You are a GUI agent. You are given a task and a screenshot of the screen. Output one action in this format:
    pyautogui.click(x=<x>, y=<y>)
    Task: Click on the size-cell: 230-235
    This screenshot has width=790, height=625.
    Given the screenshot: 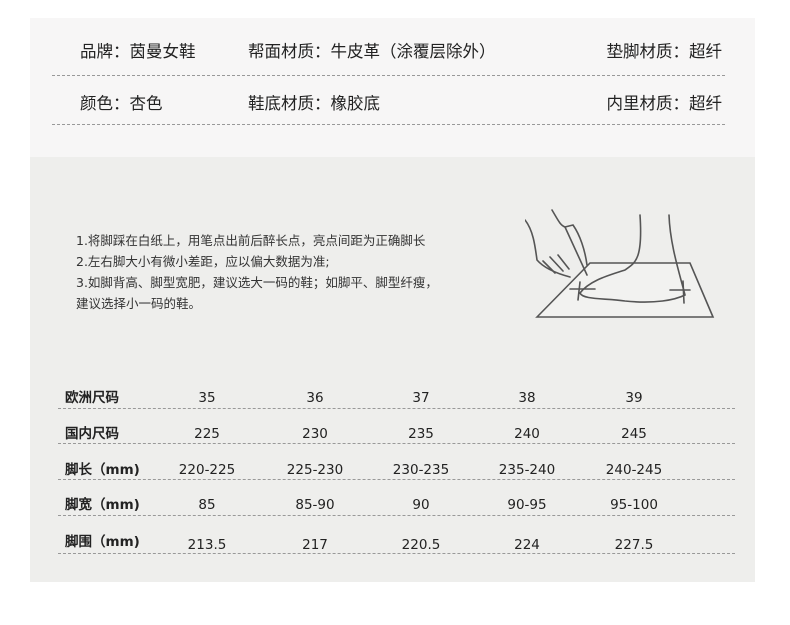 What is the action you would take?
    pyautogui.click(x=421, y=470)
    